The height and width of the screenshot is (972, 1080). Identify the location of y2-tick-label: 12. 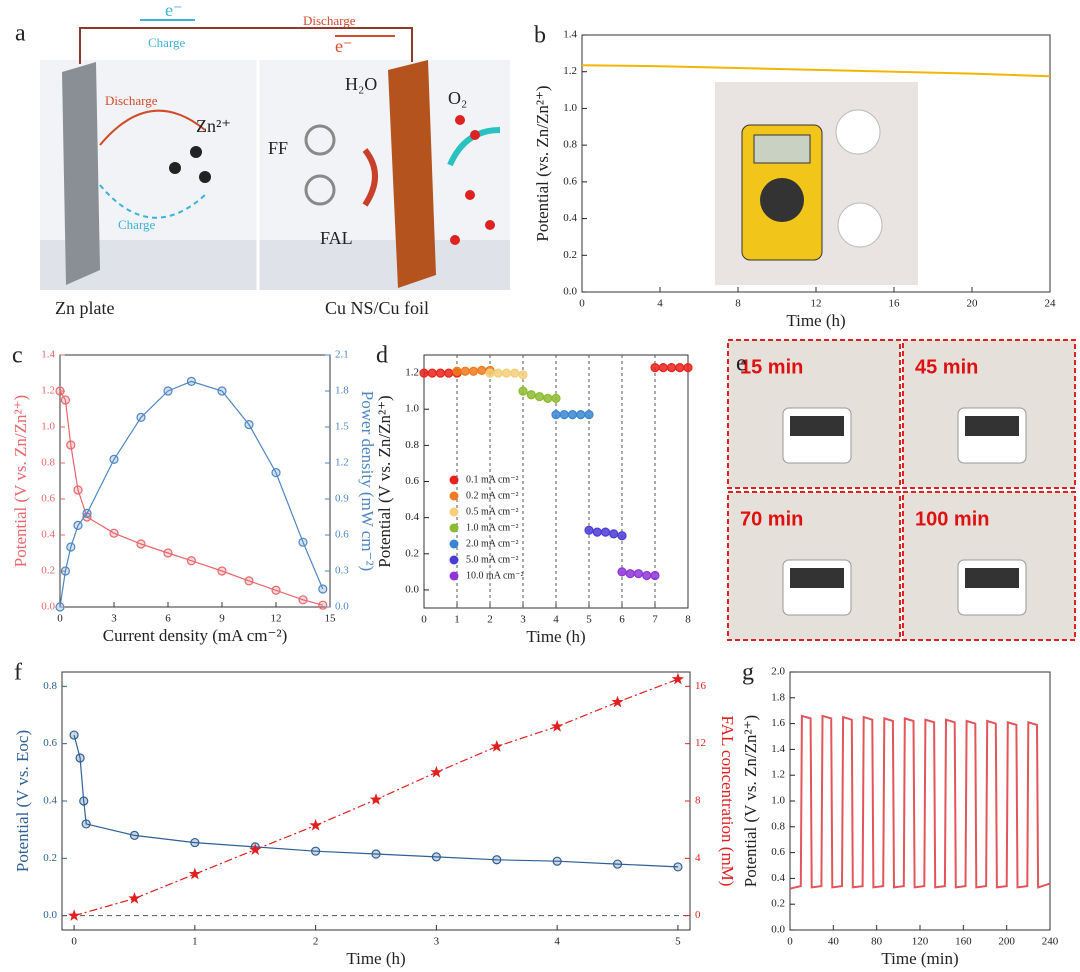
(700, 743).